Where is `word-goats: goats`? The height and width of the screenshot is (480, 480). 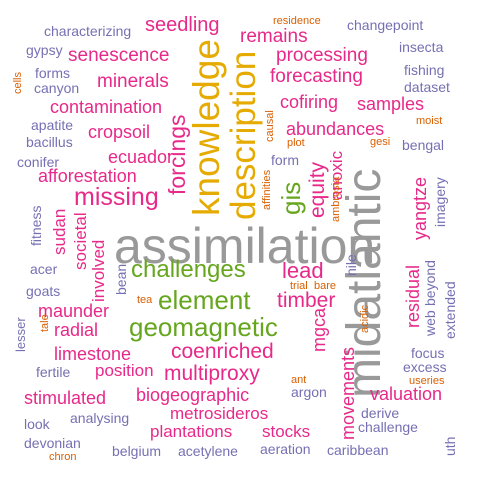
word-goats: goats is located at coordinates (43, 291).